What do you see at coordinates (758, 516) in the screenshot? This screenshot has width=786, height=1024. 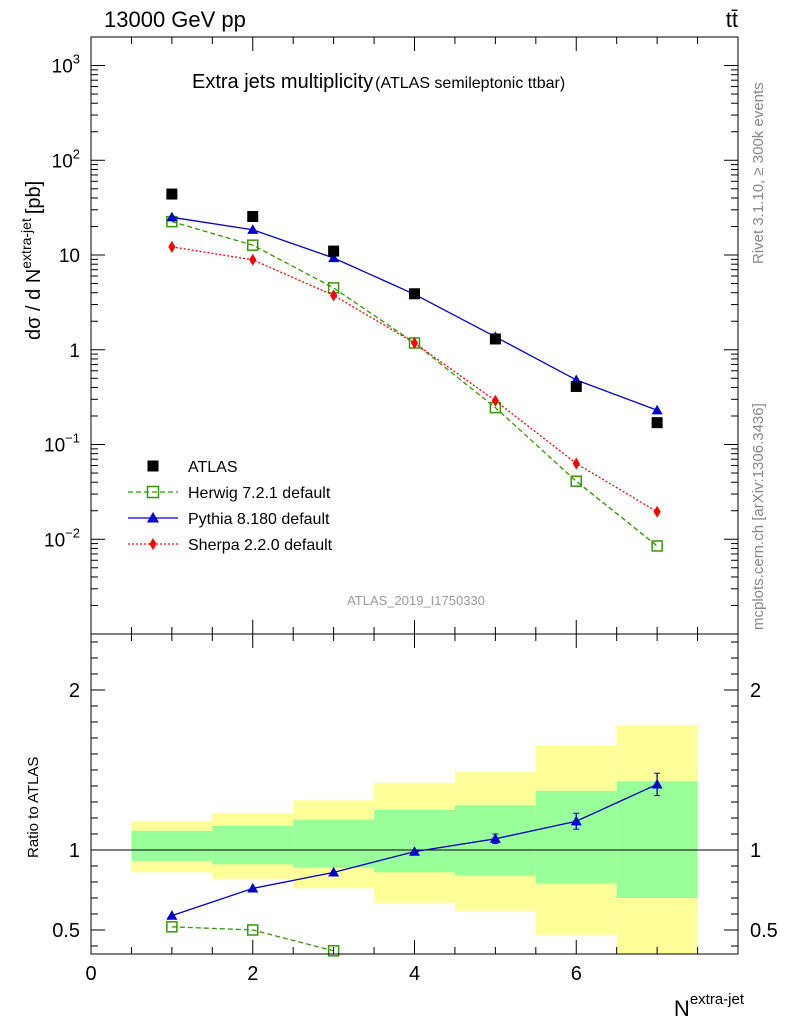 I see `mcplots-label: mcplots.cern.ch [arXiv:1306.3436]` at bounding box center [758, 516].